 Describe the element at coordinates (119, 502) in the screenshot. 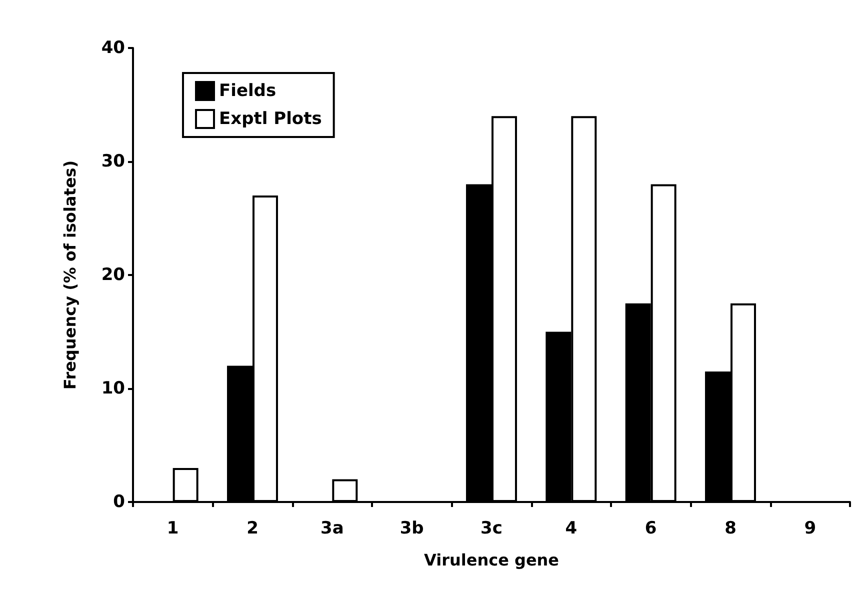

I see `y-tick-label: 0` at that location.